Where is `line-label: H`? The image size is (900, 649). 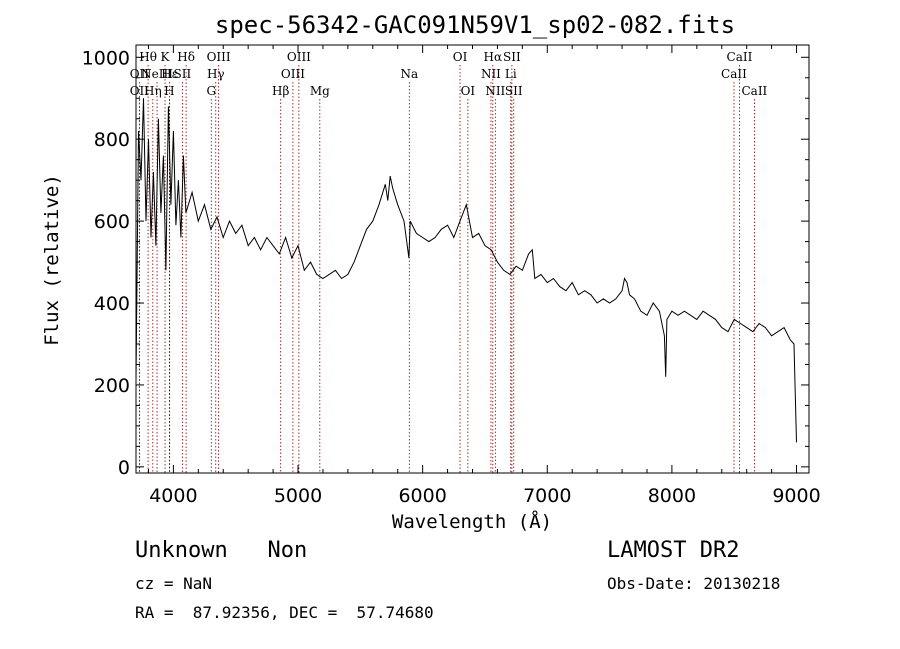
line-label: H is located at coordinates (169, 91).